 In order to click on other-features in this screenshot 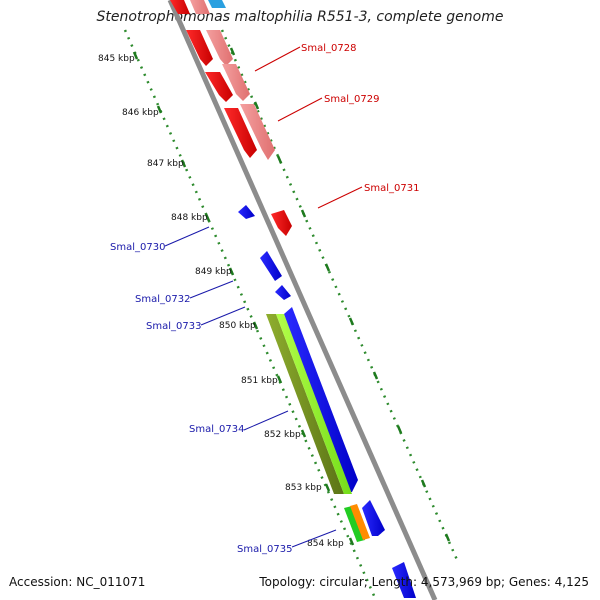, I will do `click(318, 428)`.